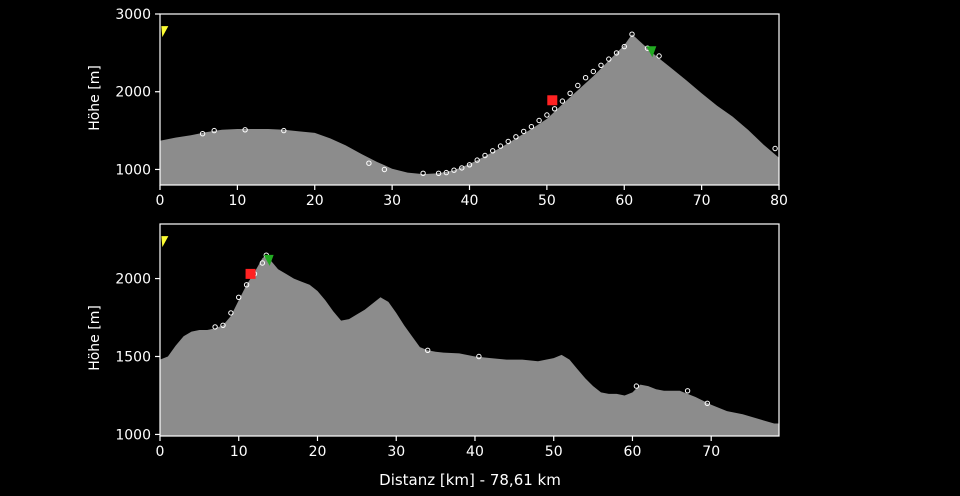 This screenshot has height=496, width=960. Describe the element at coordinates (133, 15) in the screenshot. I see `y-tick-label: 3000` at that location.